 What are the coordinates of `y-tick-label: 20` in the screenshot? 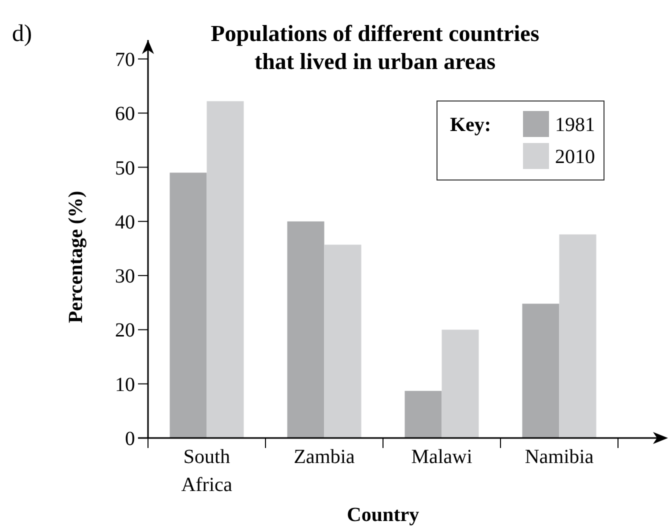 It's located at (125, 331).